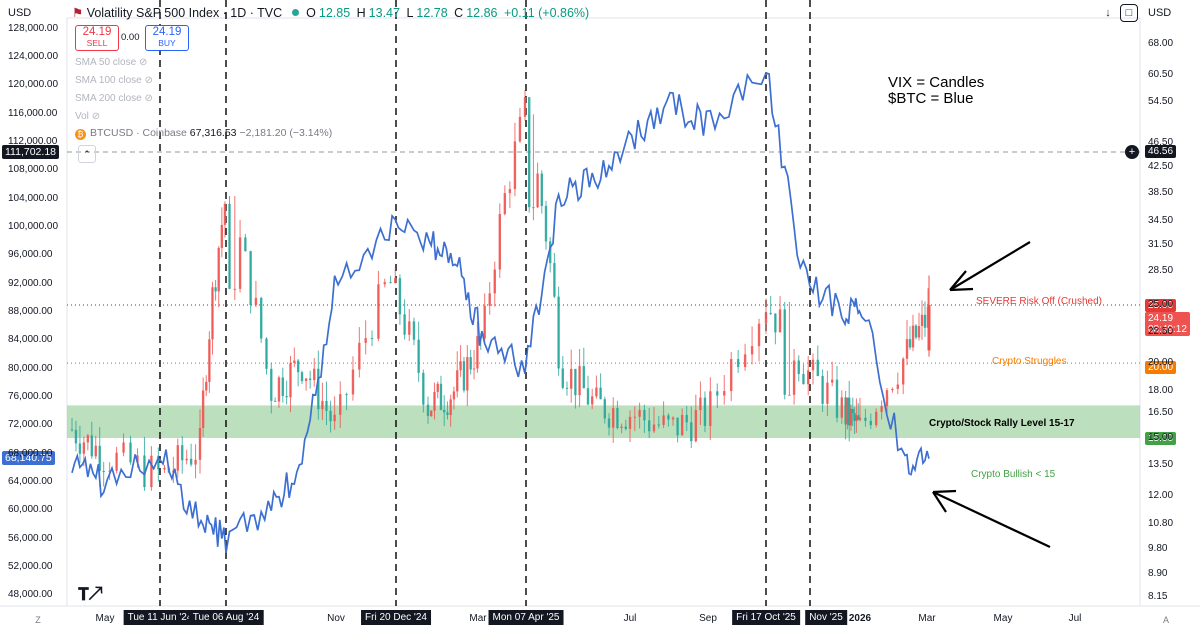 The image size is (1200, 630). I want to click on crypto-bullish-label: Crypto Bullish < 15, so click(1013, 474).